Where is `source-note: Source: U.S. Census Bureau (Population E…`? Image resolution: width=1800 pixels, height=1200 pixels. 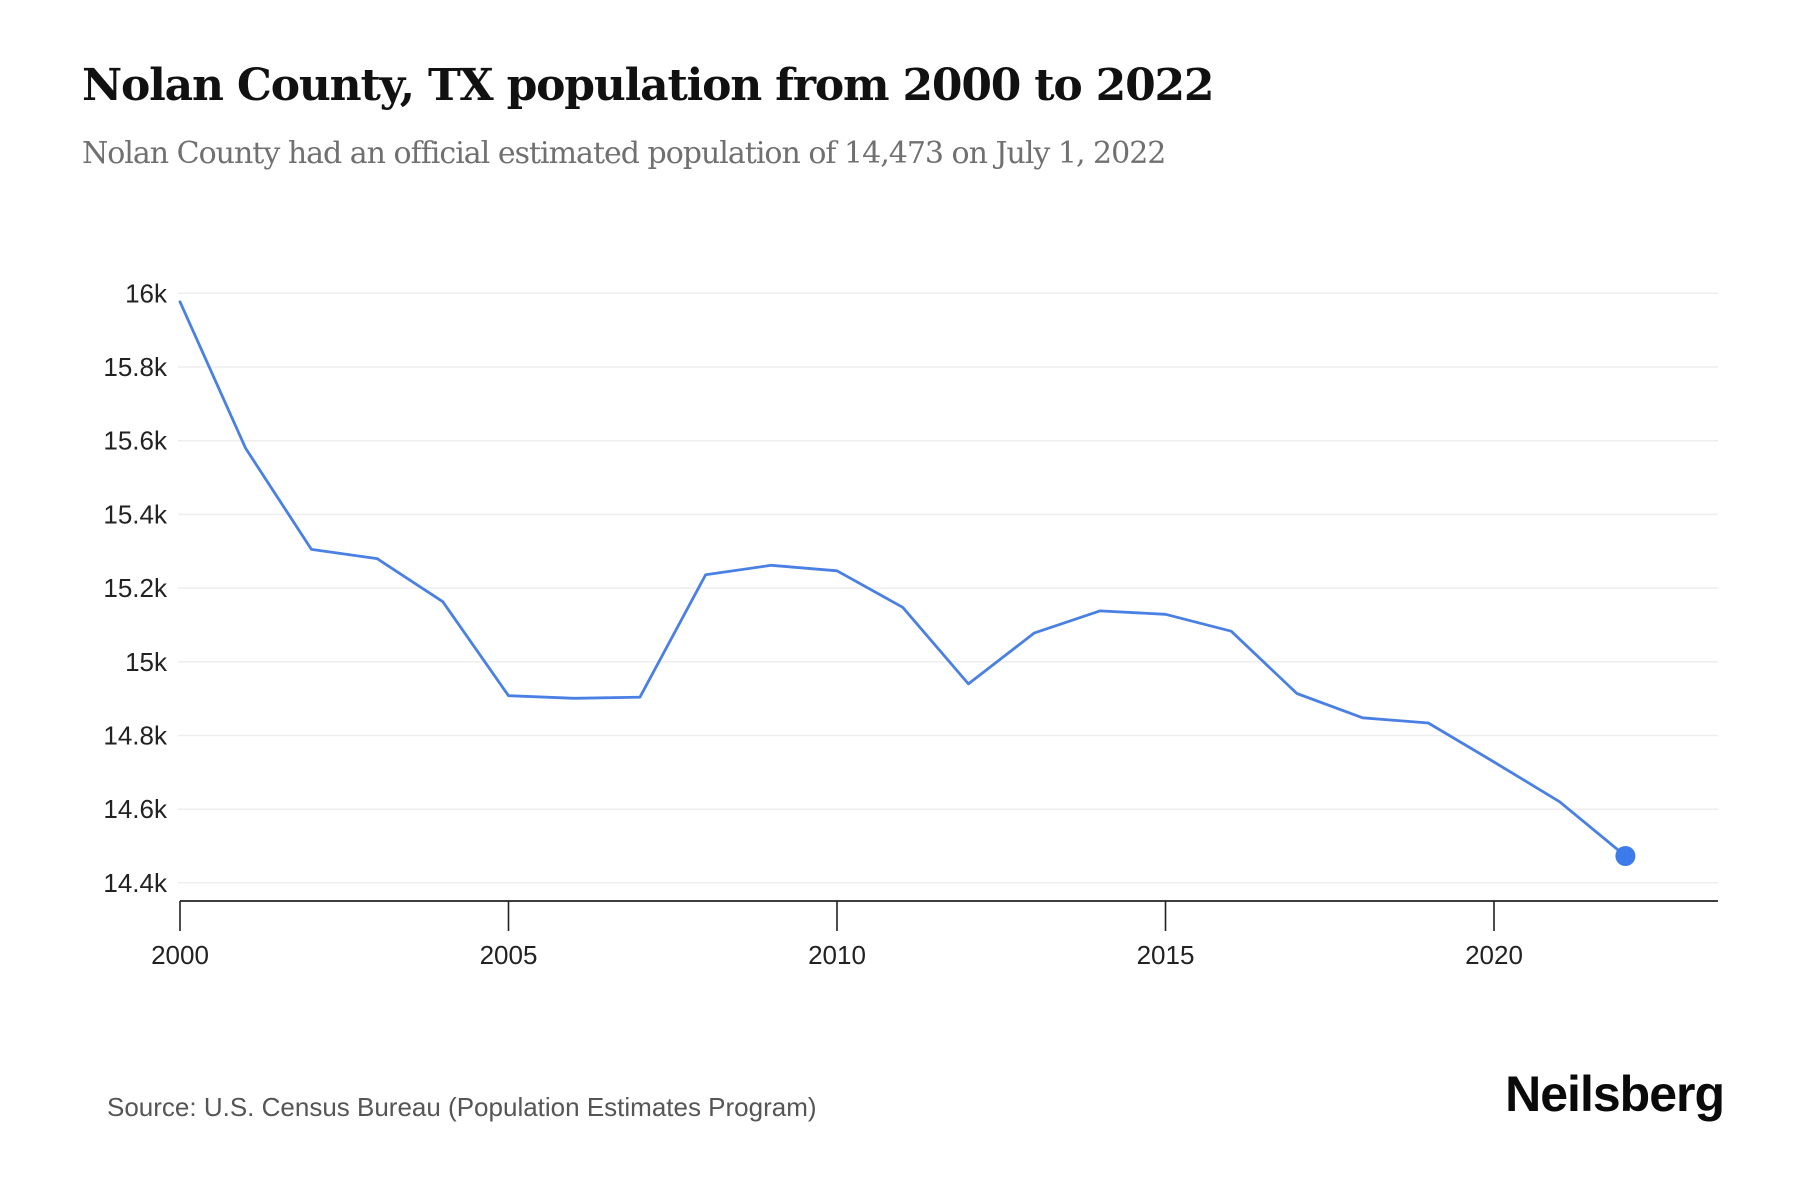
source-note: Source: U.S. Census Bureau (Population E… is located at coordinates (462, 1107).